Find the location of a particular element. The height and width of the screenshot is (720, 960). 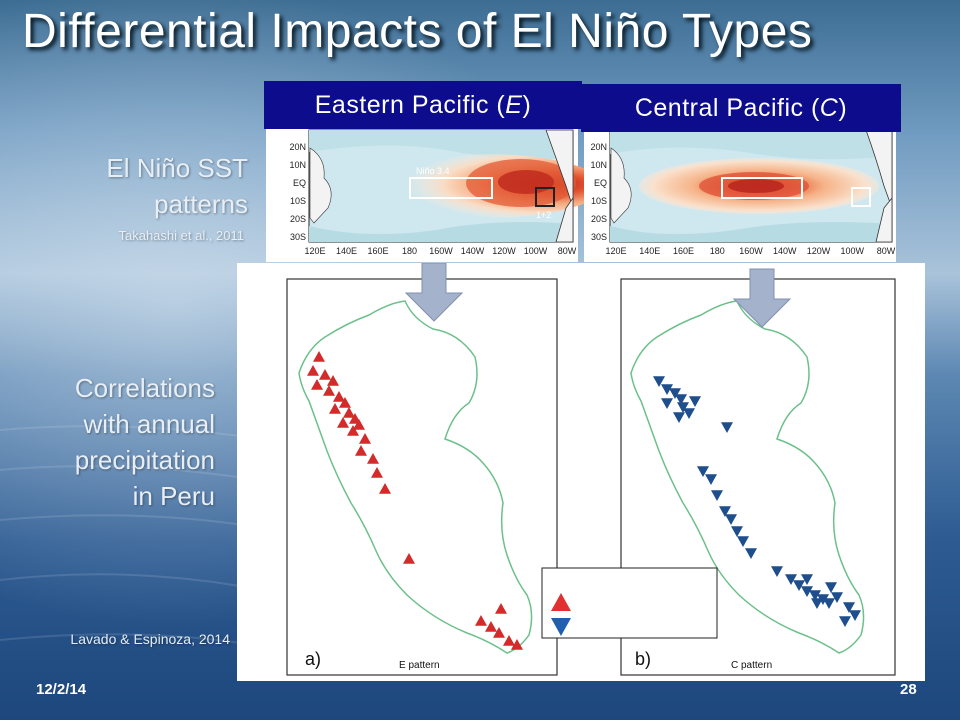

lat-ticks-eastern: 20N 10N EQ 10S 20S 30S is located at coordinates (297, 192).